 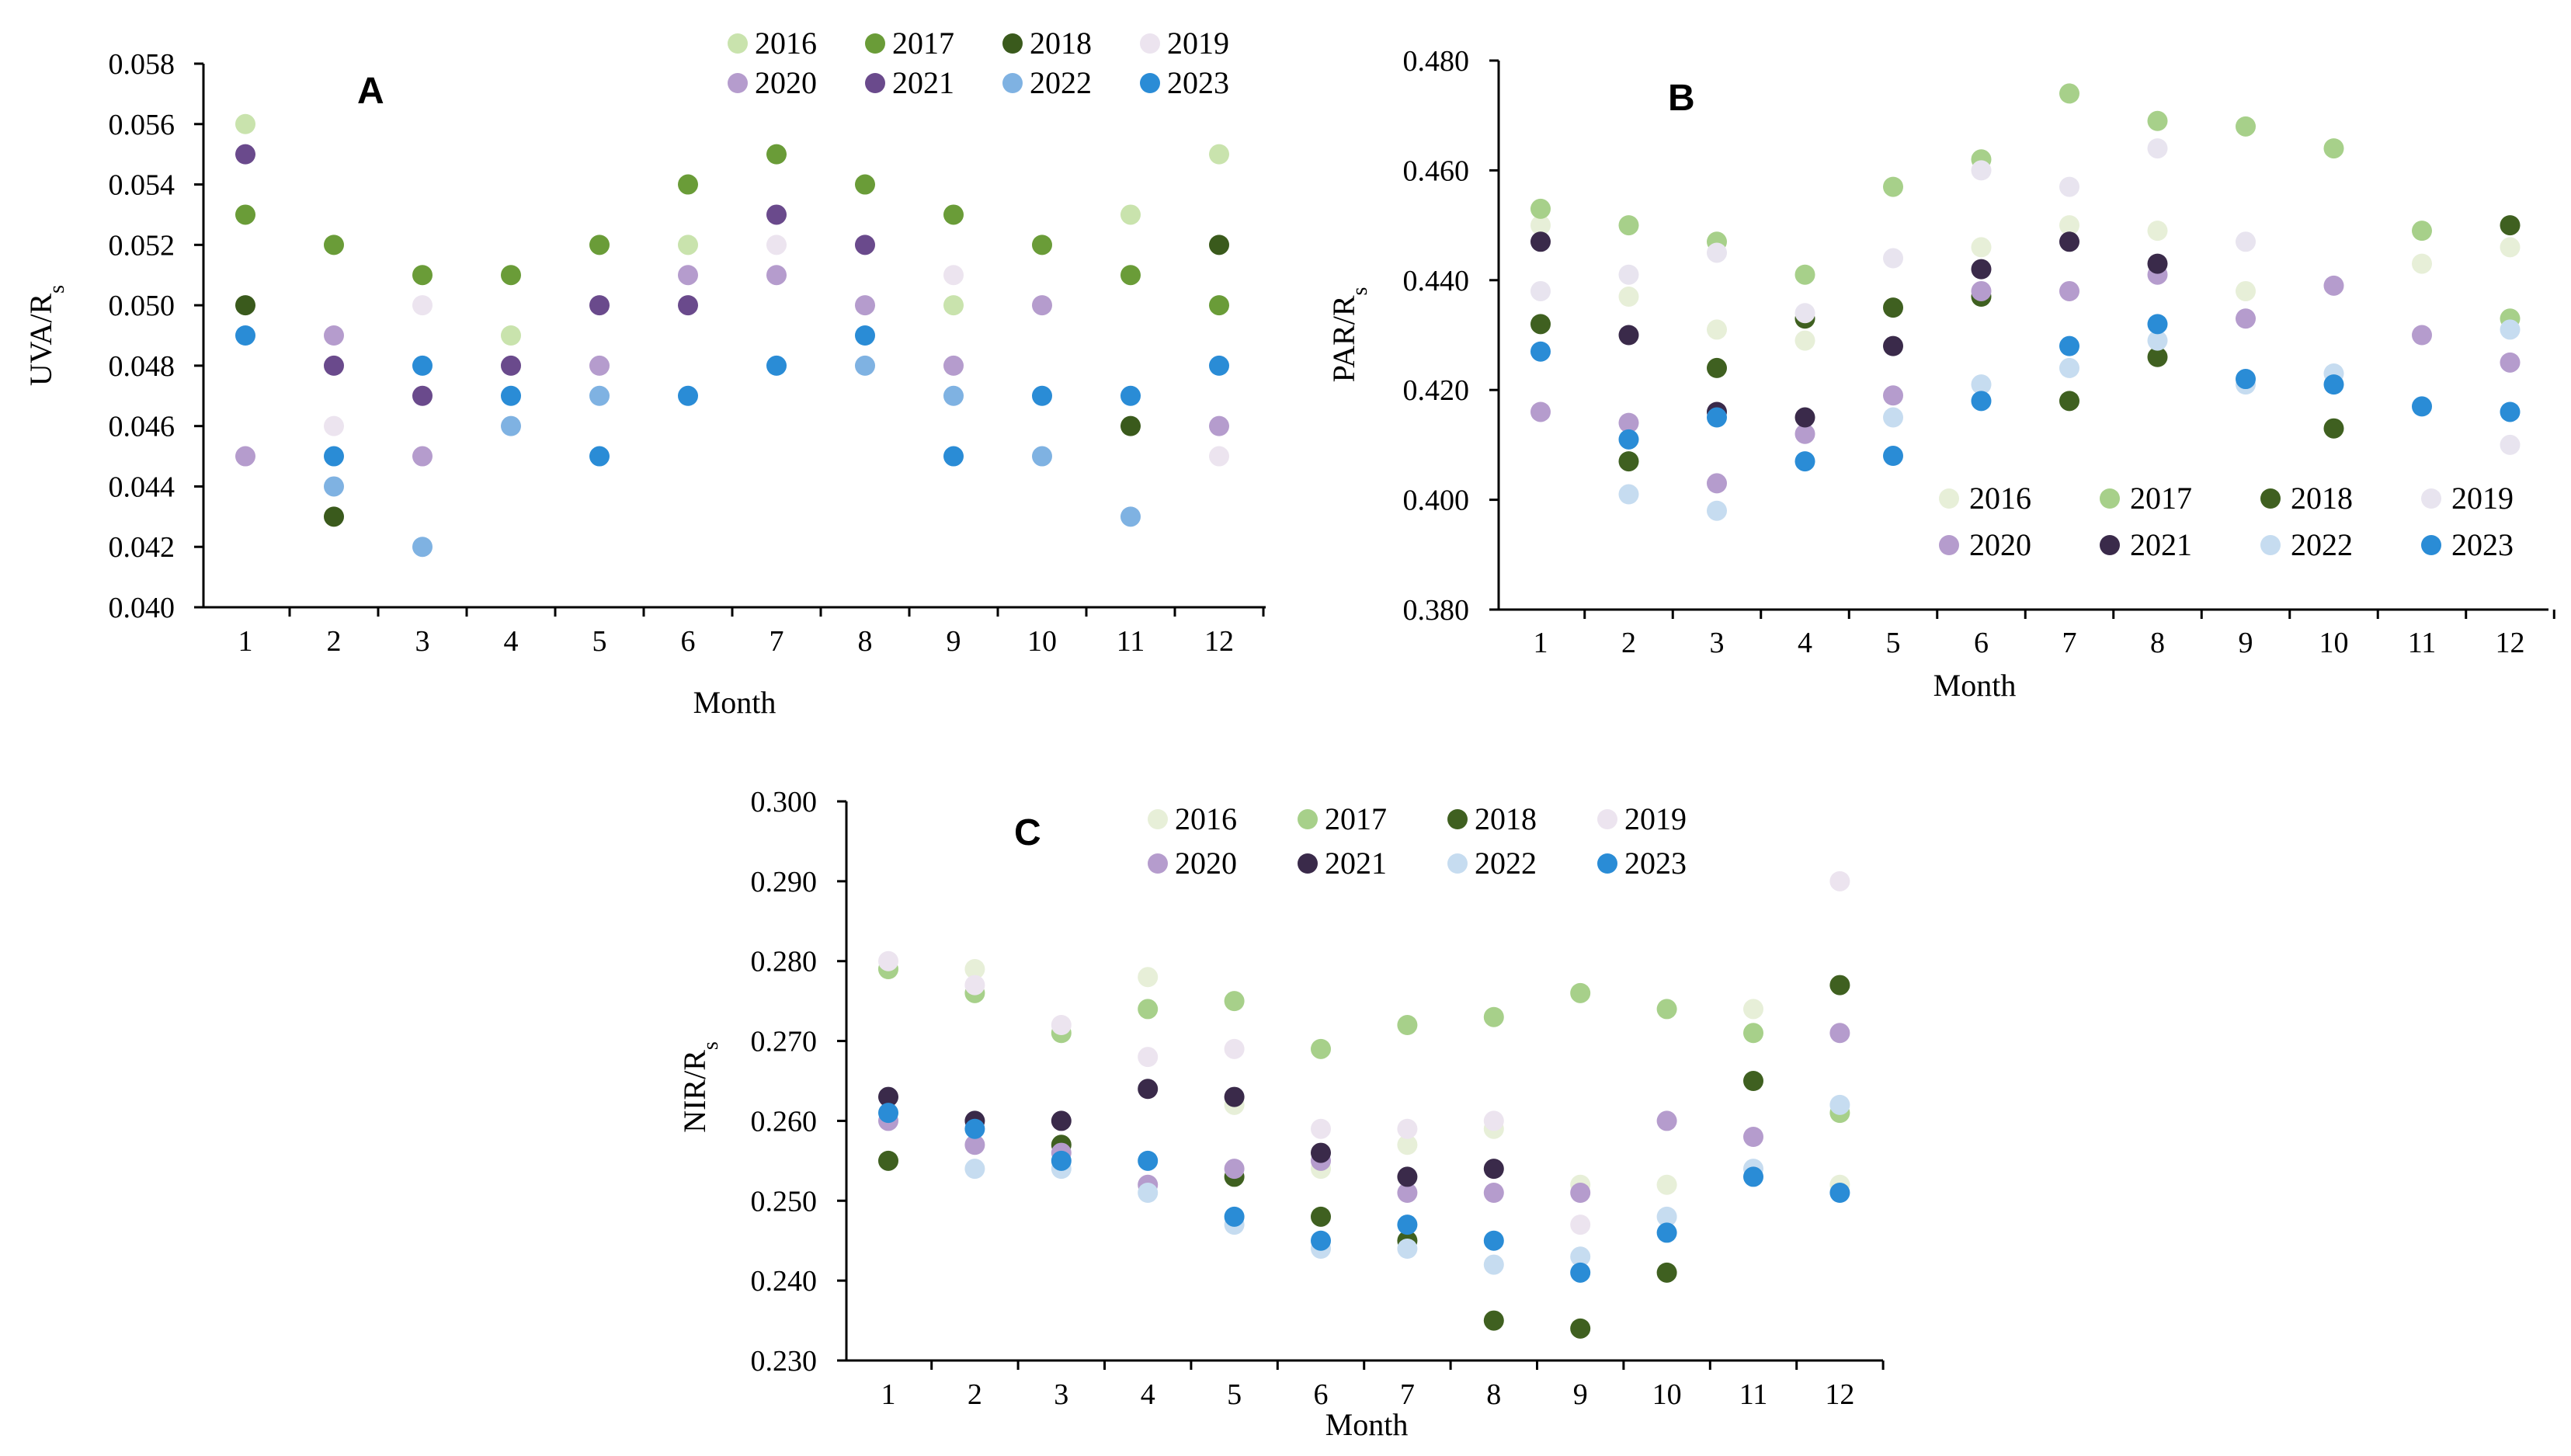 What do you see at coordinates (1148, 1009) in the screenshot?
I see `panel-c-point-2017-m4` at bounding box center [1148, 1009].